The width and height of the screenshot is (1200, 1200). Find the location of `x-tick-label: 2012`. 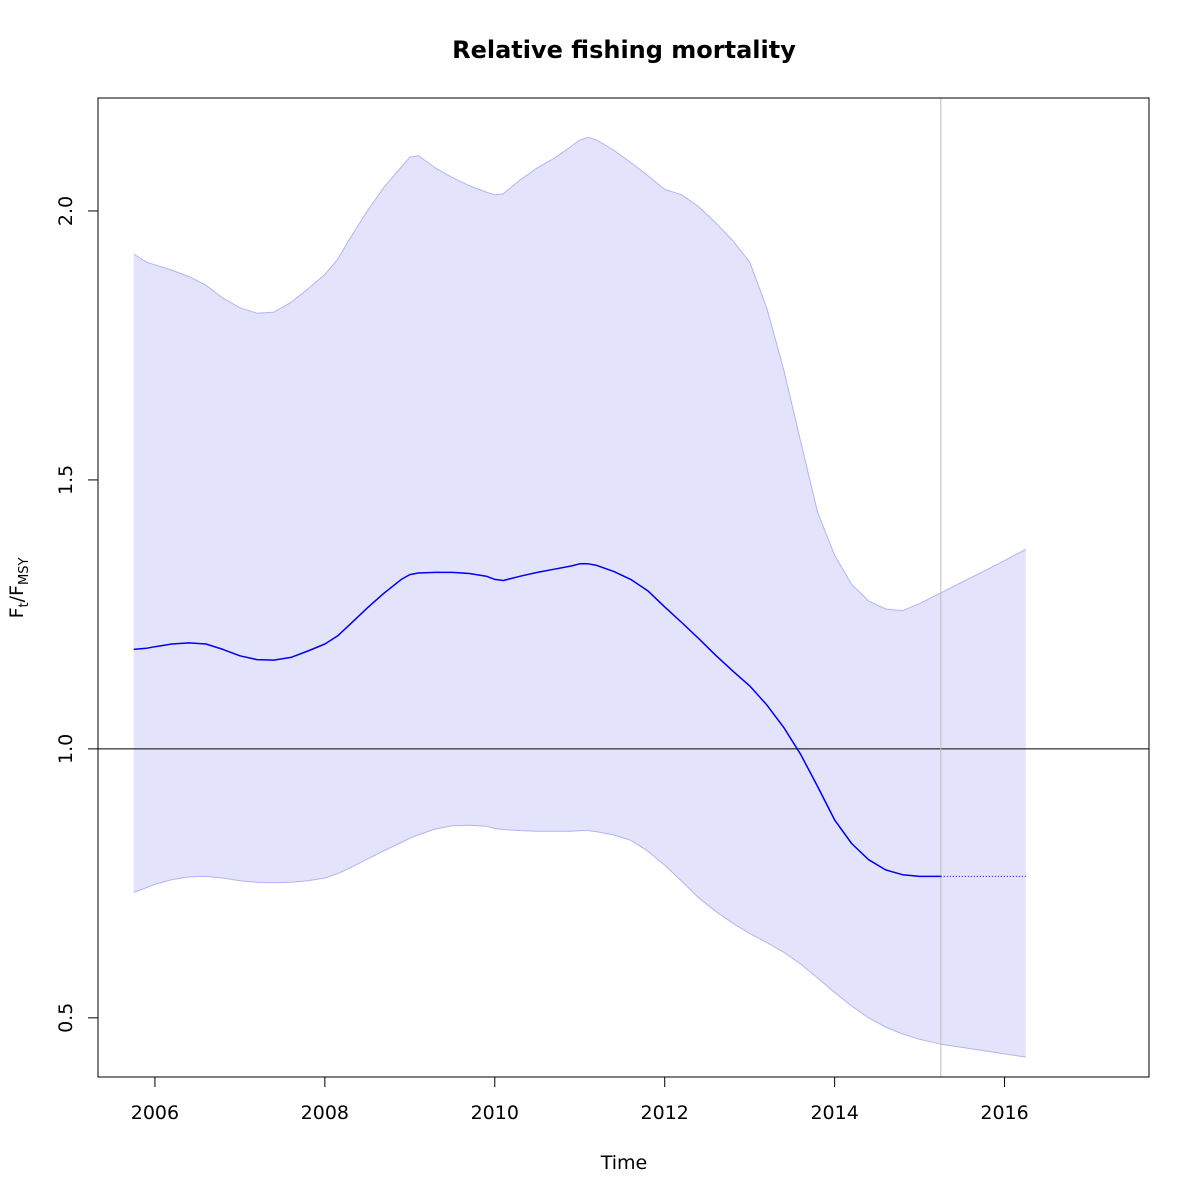

x-tick-label: 2012 is located at coordinates (665, 1113).